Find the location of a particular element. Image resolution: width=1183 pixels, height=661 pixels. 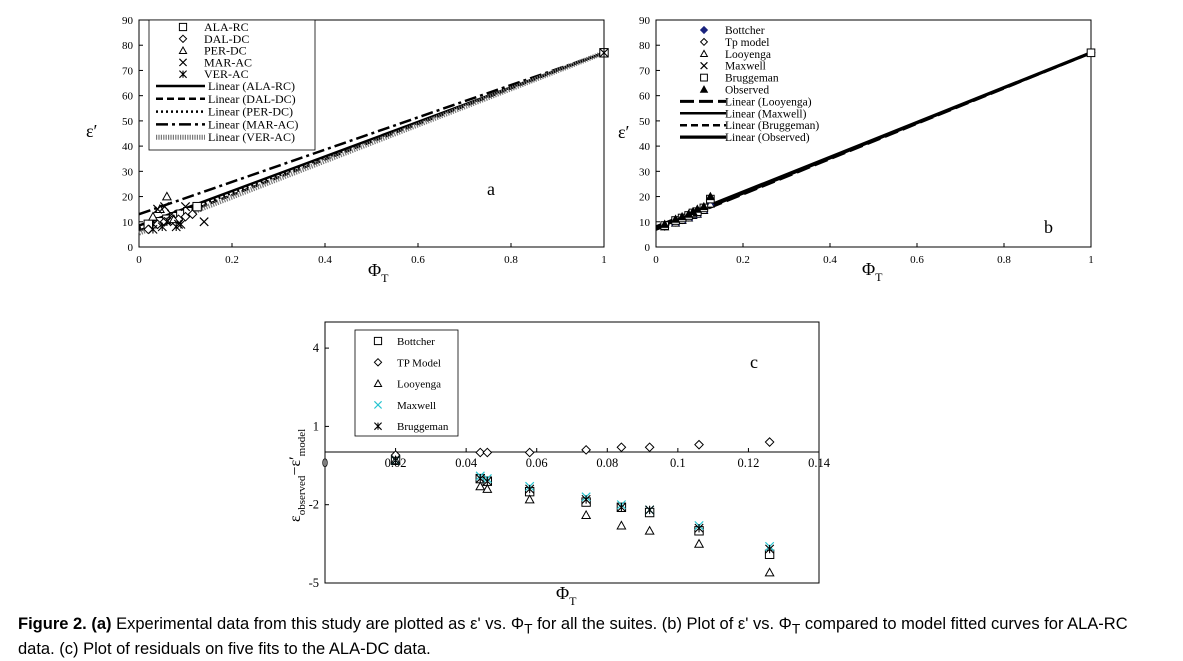

panel-a-point-ver-ac is located at coordinates (167, 222).